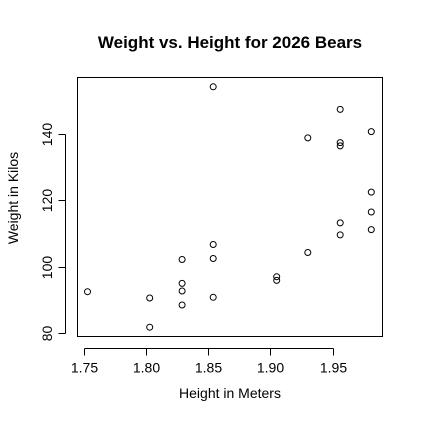 The image size is (424, 423). What do you see at coordinates (208, 368) in the screenshot?
I see `x-tick-label: 1.85` at bounding box center [208, 368].